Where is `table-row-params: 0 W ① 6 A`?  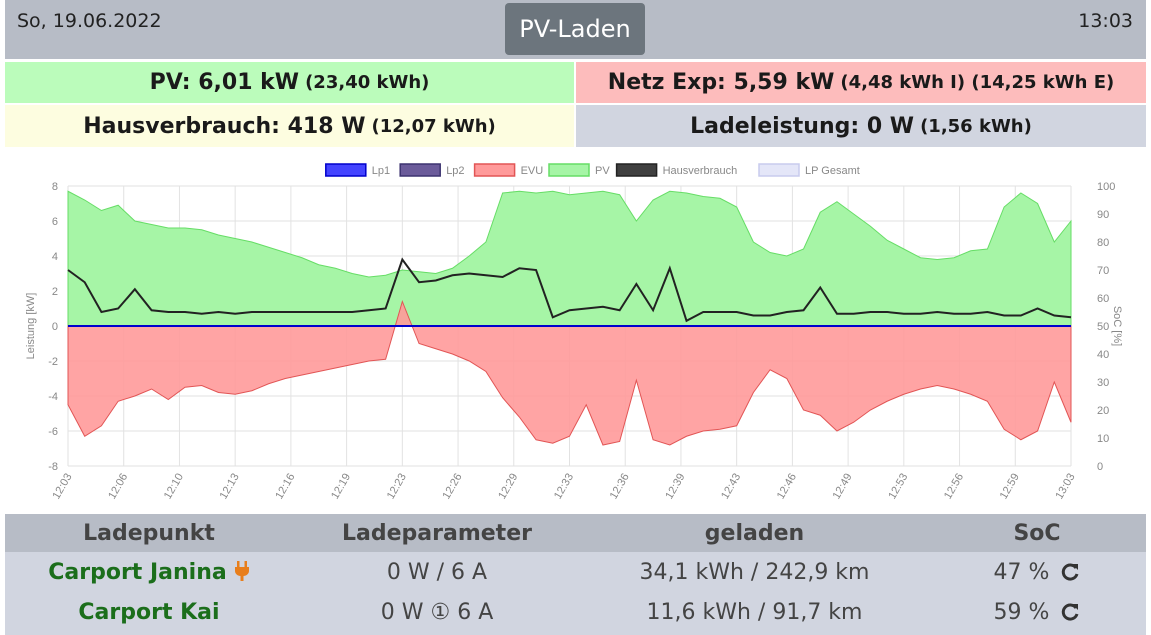 table-row-params: 0 W ① 6 A is located at coordinates (437, 612).